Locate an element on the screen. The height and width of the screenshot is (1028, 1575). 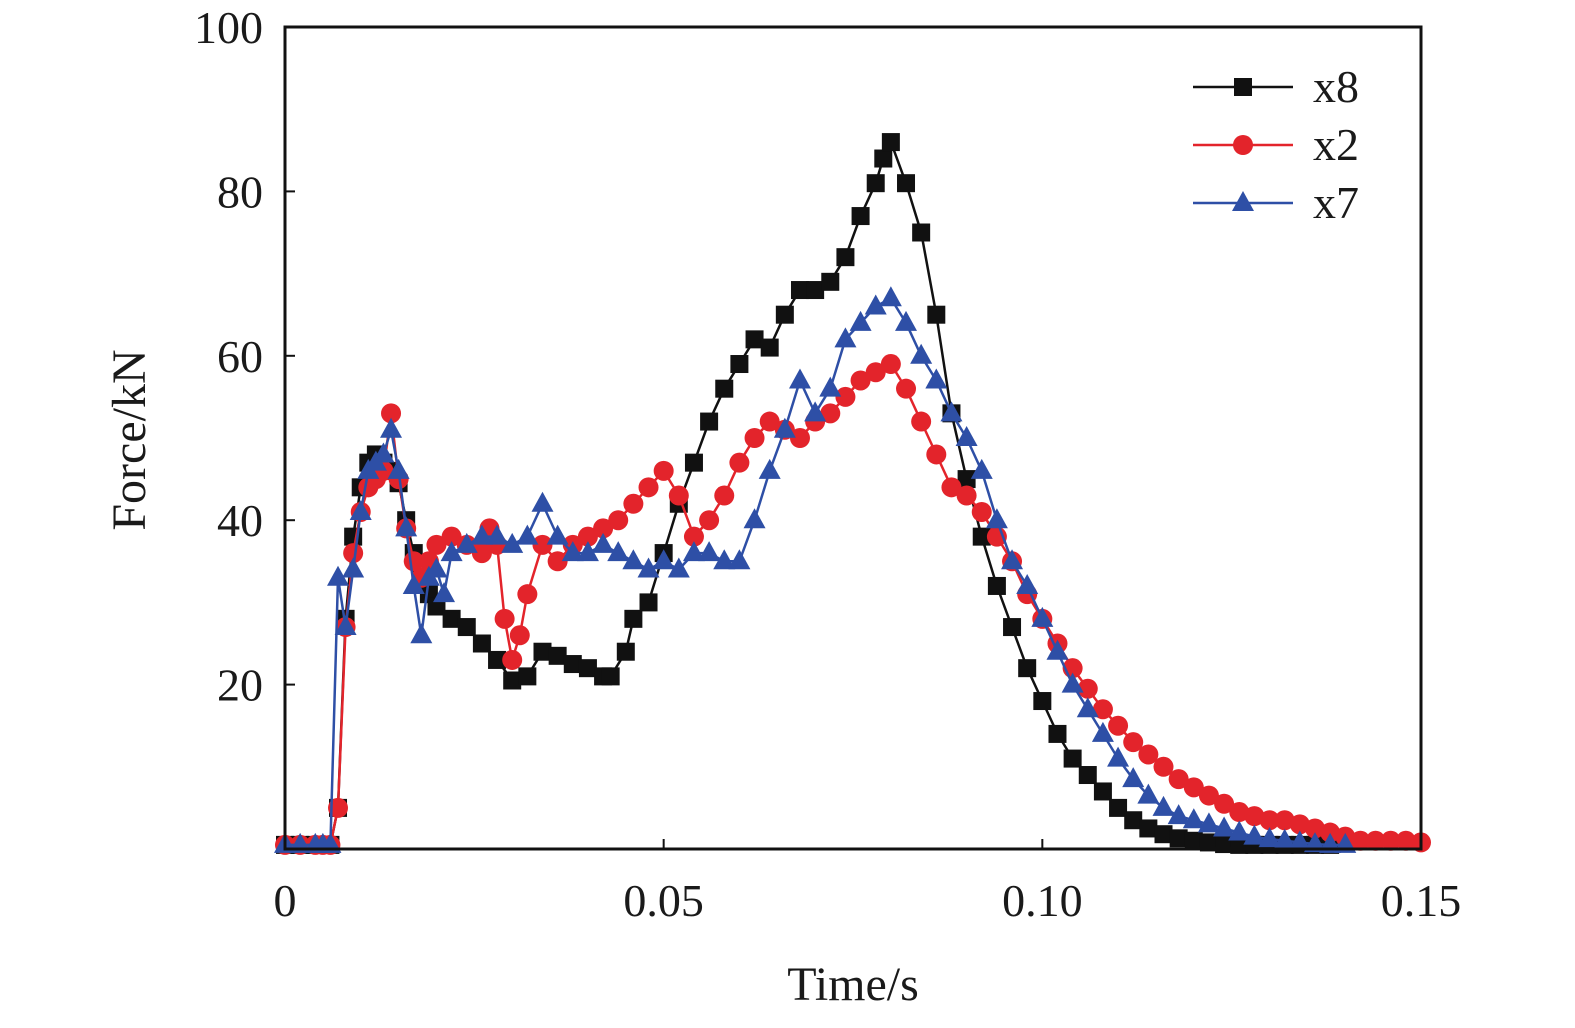
legend-item-x7: x7 is located at coordinates (1276, 202).